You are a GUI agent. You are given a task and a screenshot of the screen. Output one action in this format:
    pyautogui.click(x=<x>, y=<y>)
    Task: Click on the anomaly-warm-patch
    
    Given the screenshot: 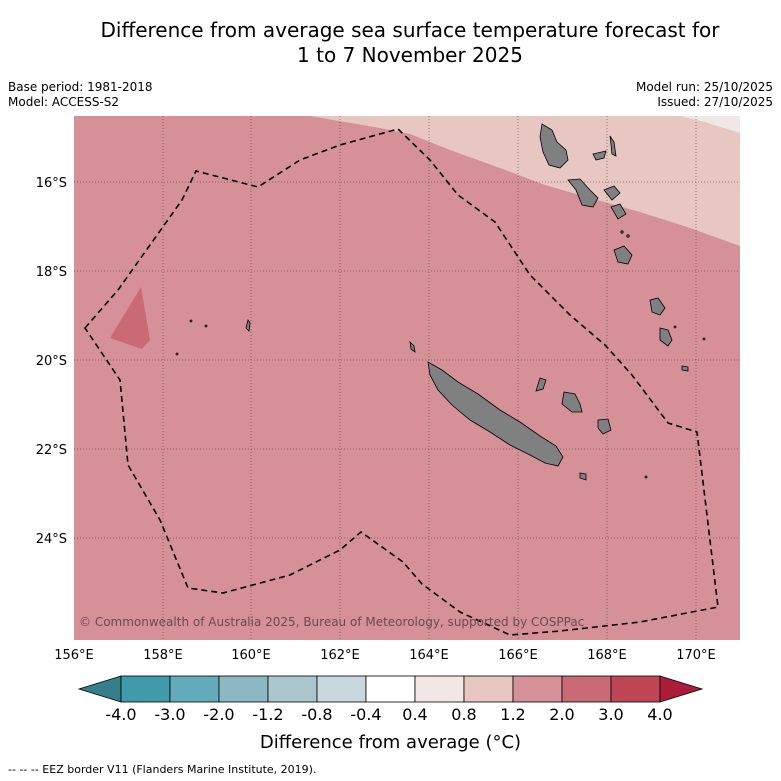 What is the action you would take?
    pyautogui.click(x=130, y=318)
    